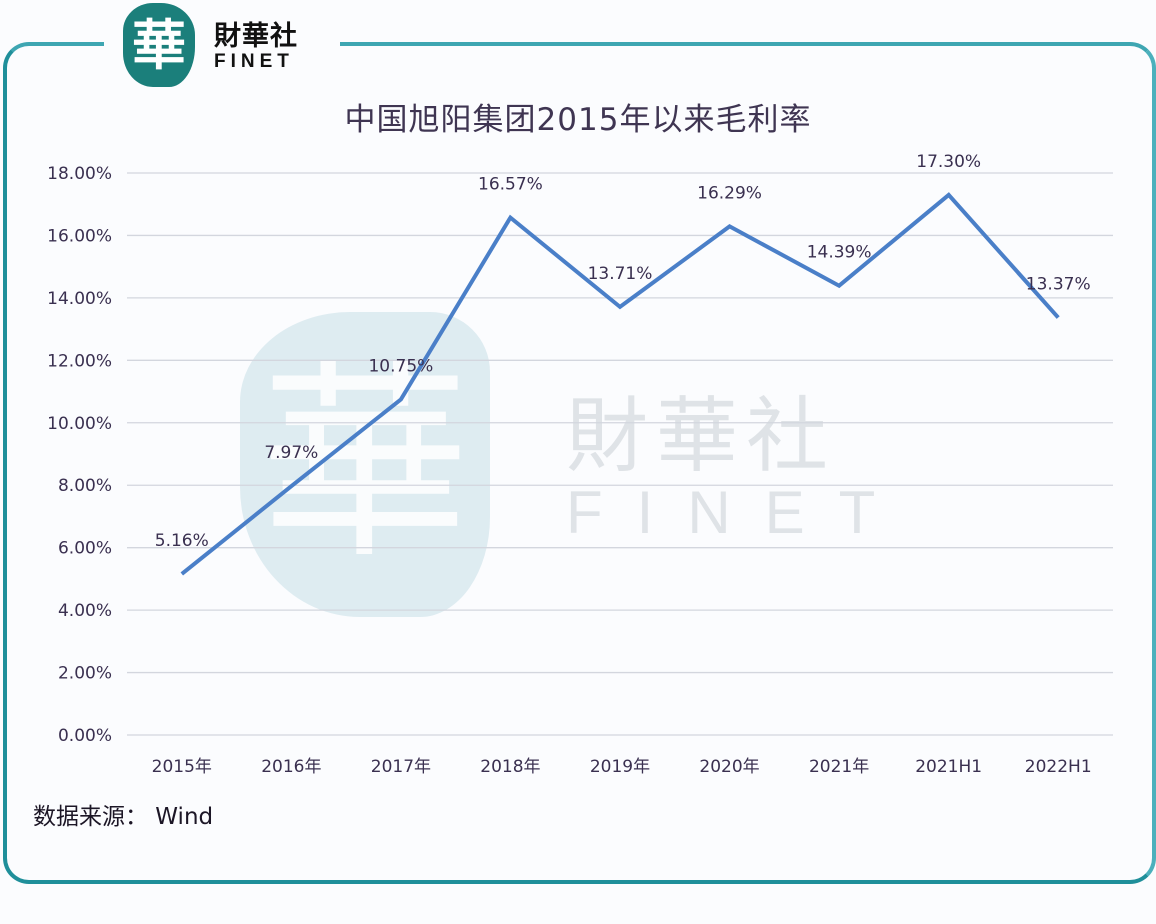 This screenshot has width=1156, height=924. I want to click on x-tick-label: 2018年, so click(510, 767).